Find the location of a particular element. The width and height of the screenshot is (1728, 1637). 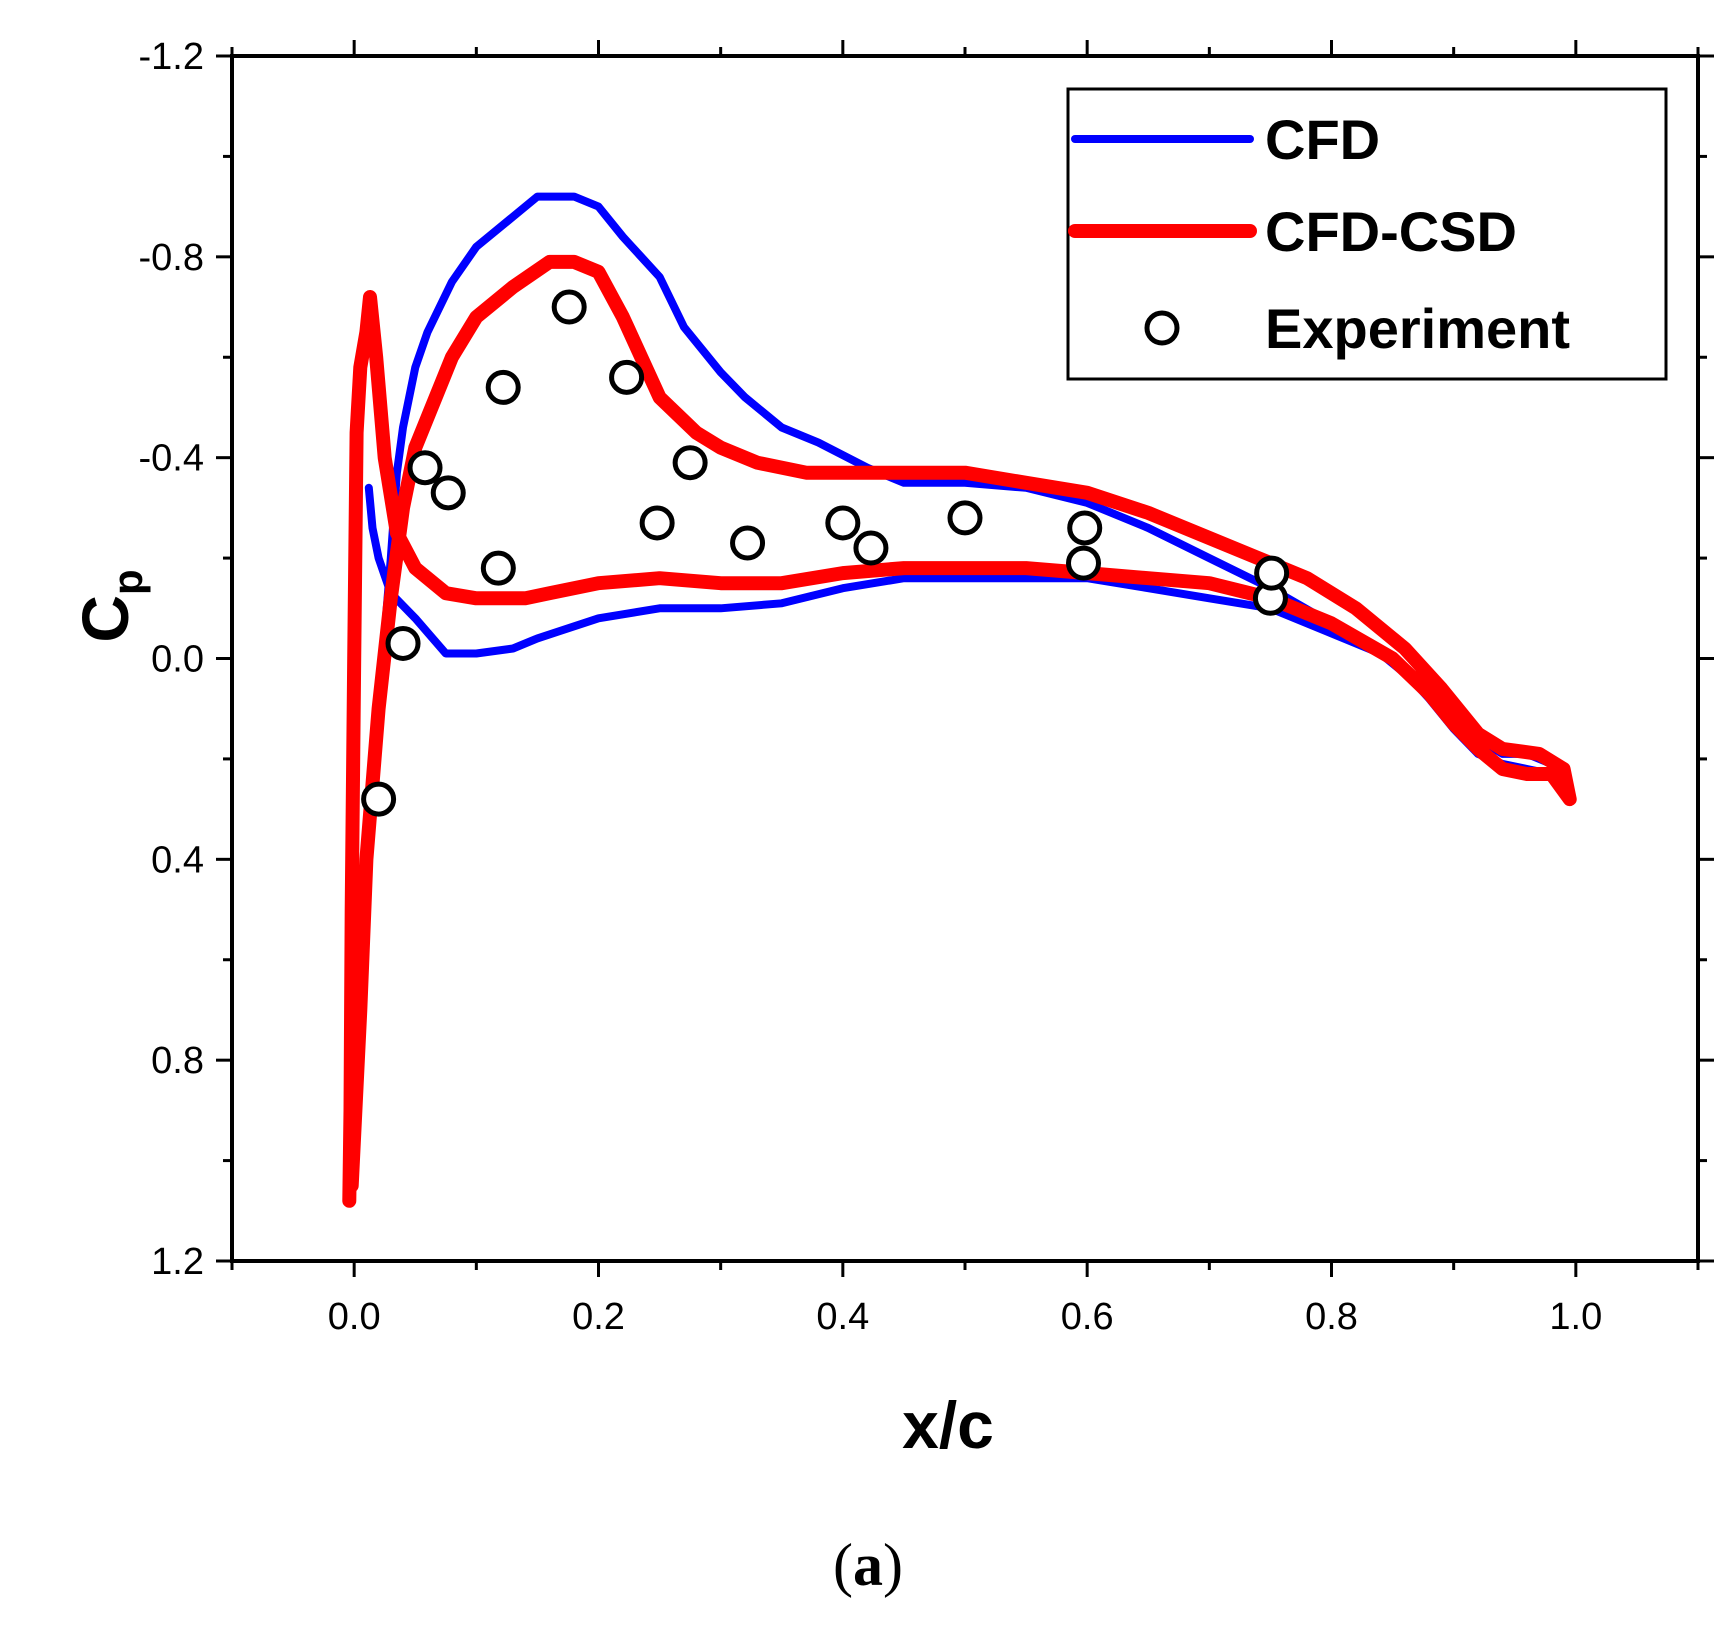

x-axis-title: x/c is located at coordinates (948, 1425).